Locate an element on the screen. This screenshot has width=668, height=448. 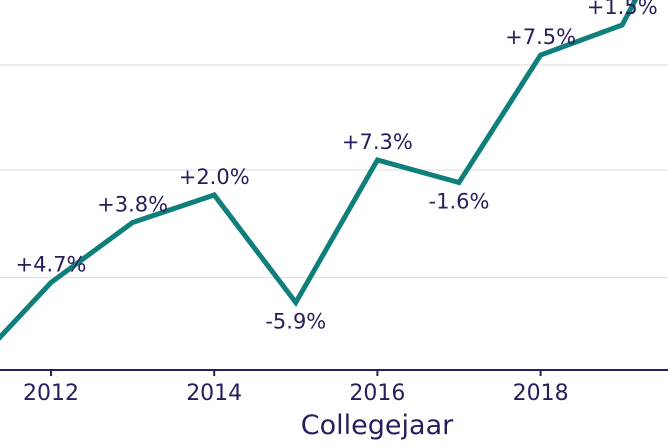
data-label-2015: -5.9% is located at coordinates (295, 322).